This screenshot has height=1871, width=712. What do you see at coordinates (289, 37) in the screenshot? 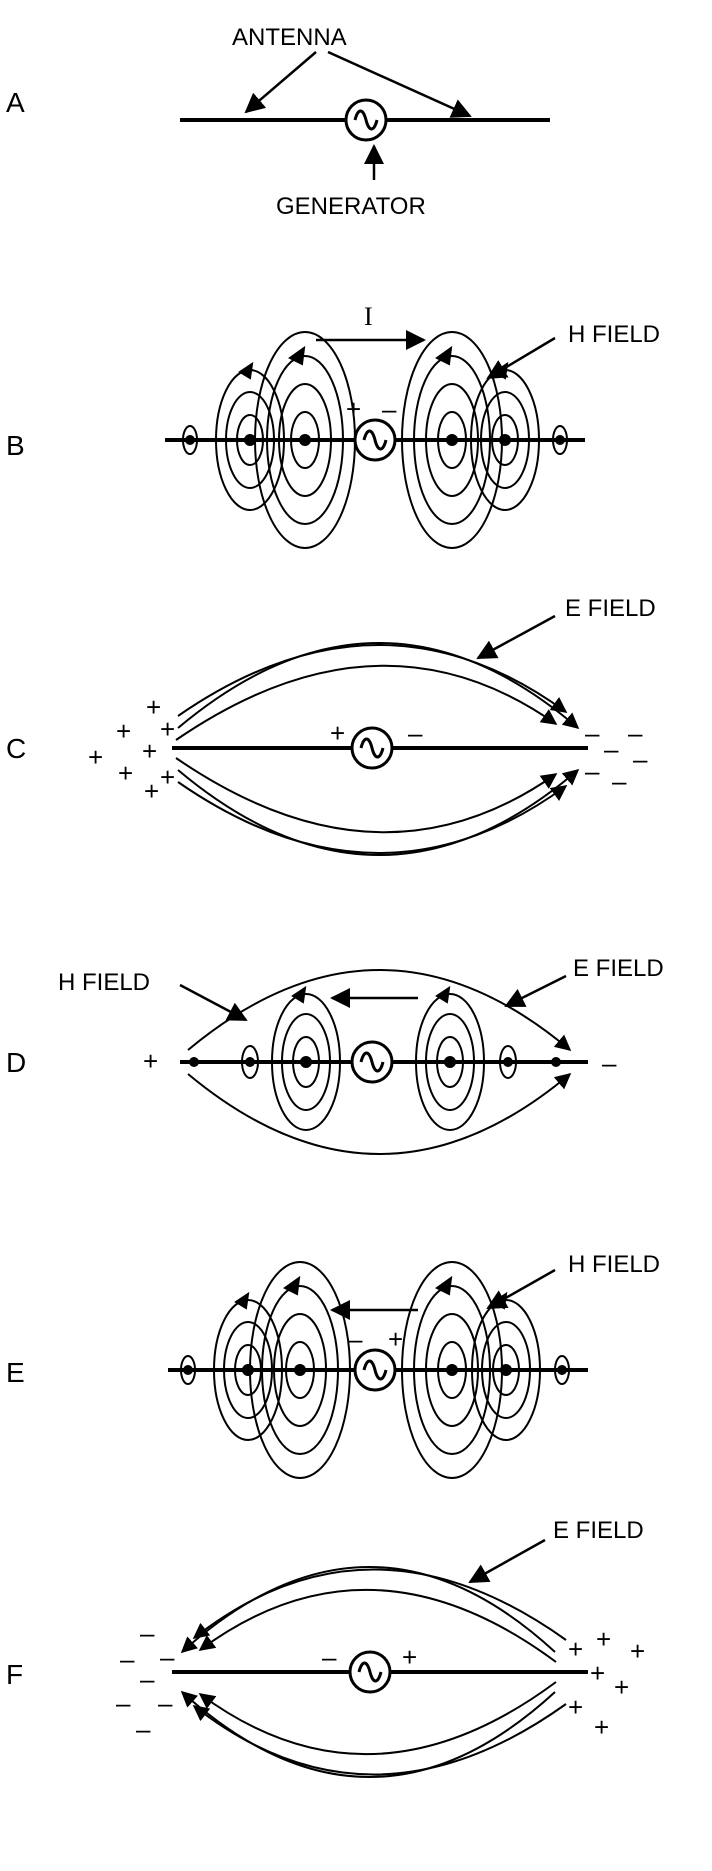
I see `antenna-label: ANTENNA` at bounding box center [289, 37].